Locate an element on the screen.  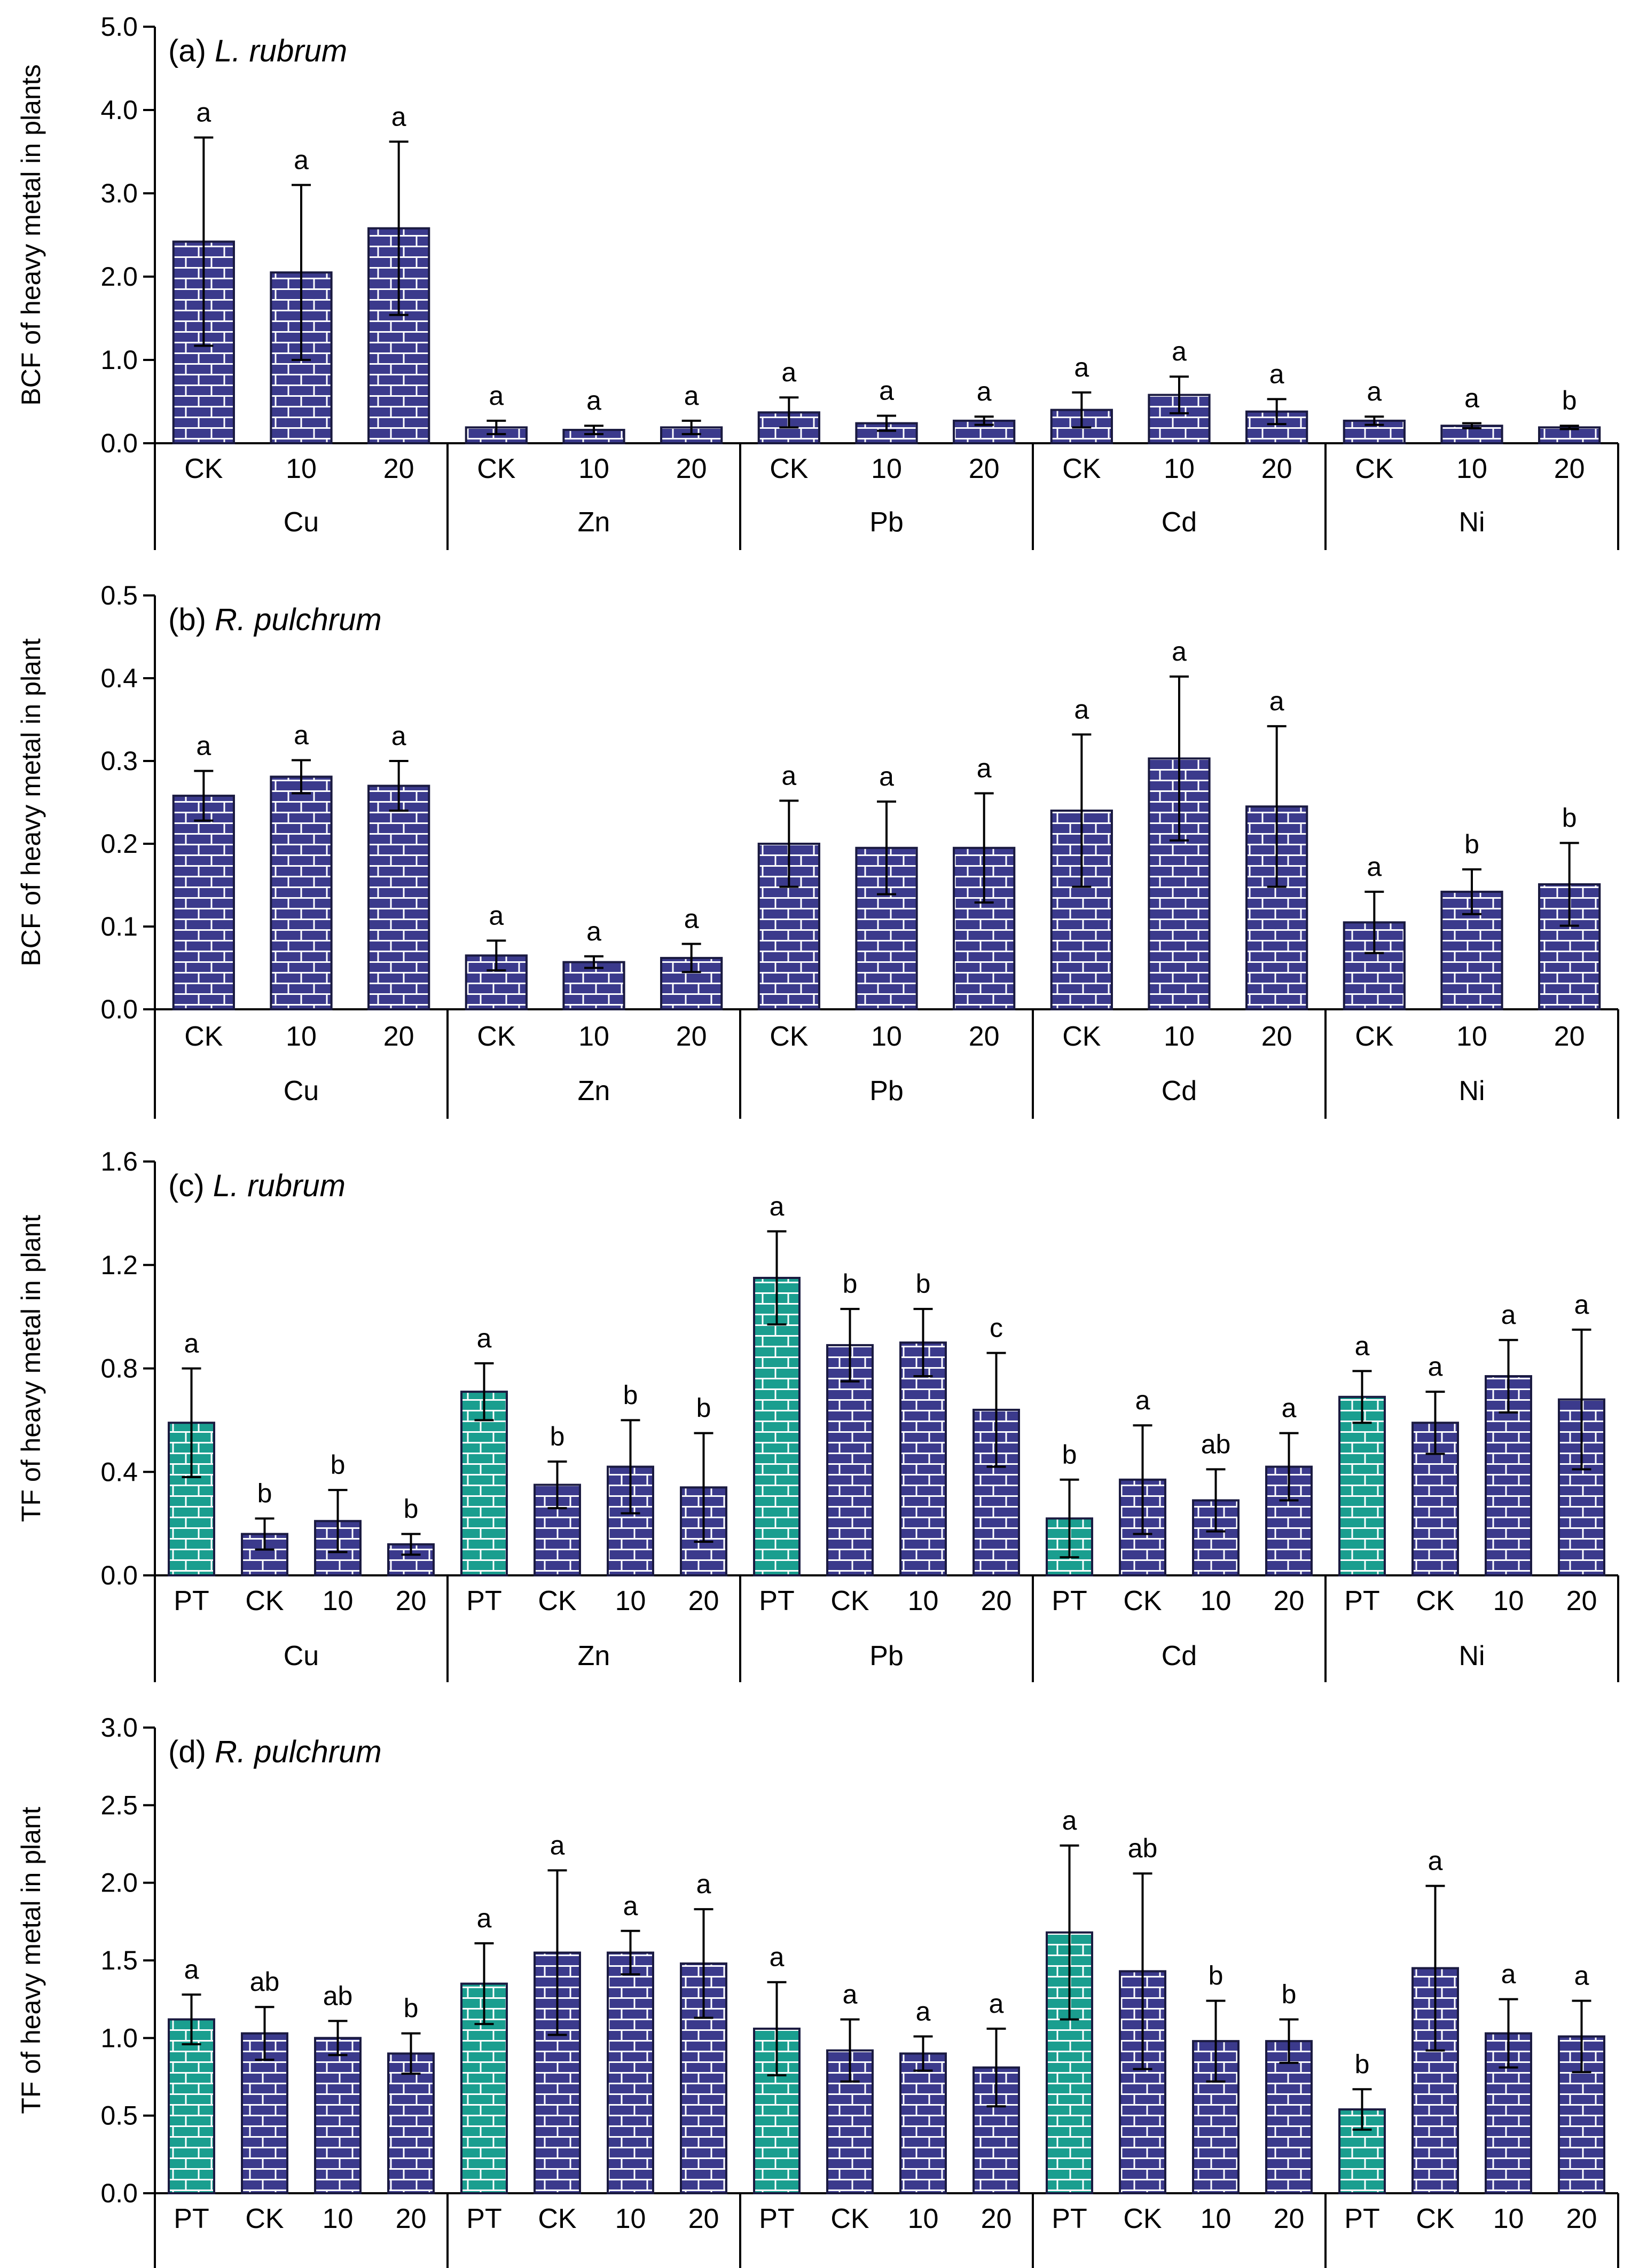
group-label: Zn is located at coordinates (594, 522).